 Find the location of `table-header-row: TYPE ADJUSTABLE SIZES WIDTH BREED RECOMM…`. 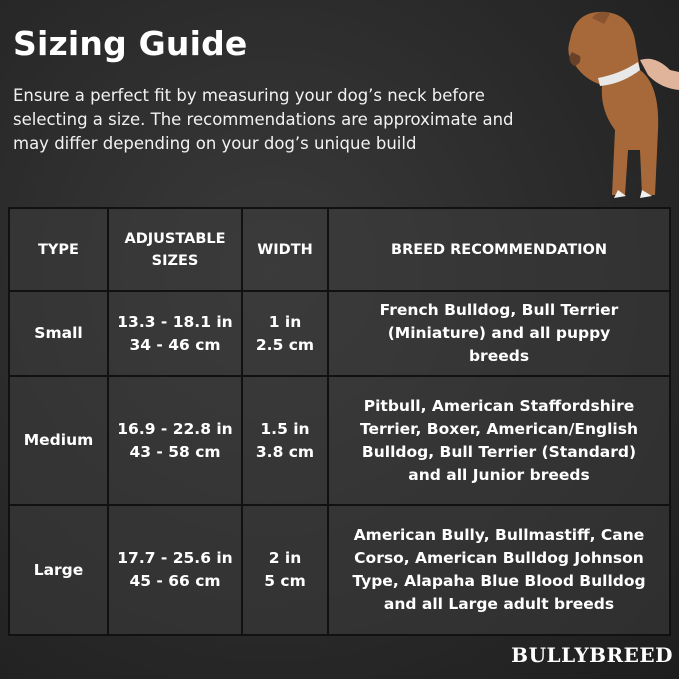

table-header-row: TYPE ADJUSTABLE SIZES WIDTH BREED RECOMM… is located at coordinates (339, 249).